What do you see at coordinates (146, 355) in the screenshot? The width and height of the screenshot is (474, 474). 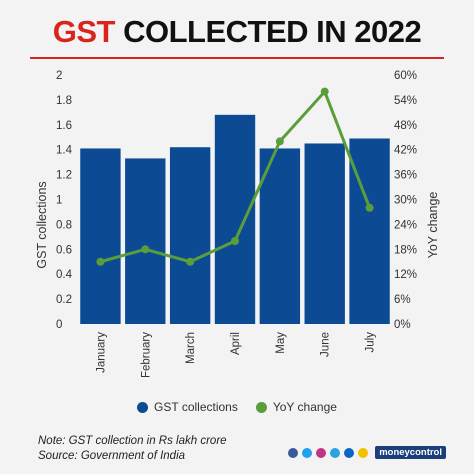 I see `x-tick-label: February` at bounding box center [146, 355].